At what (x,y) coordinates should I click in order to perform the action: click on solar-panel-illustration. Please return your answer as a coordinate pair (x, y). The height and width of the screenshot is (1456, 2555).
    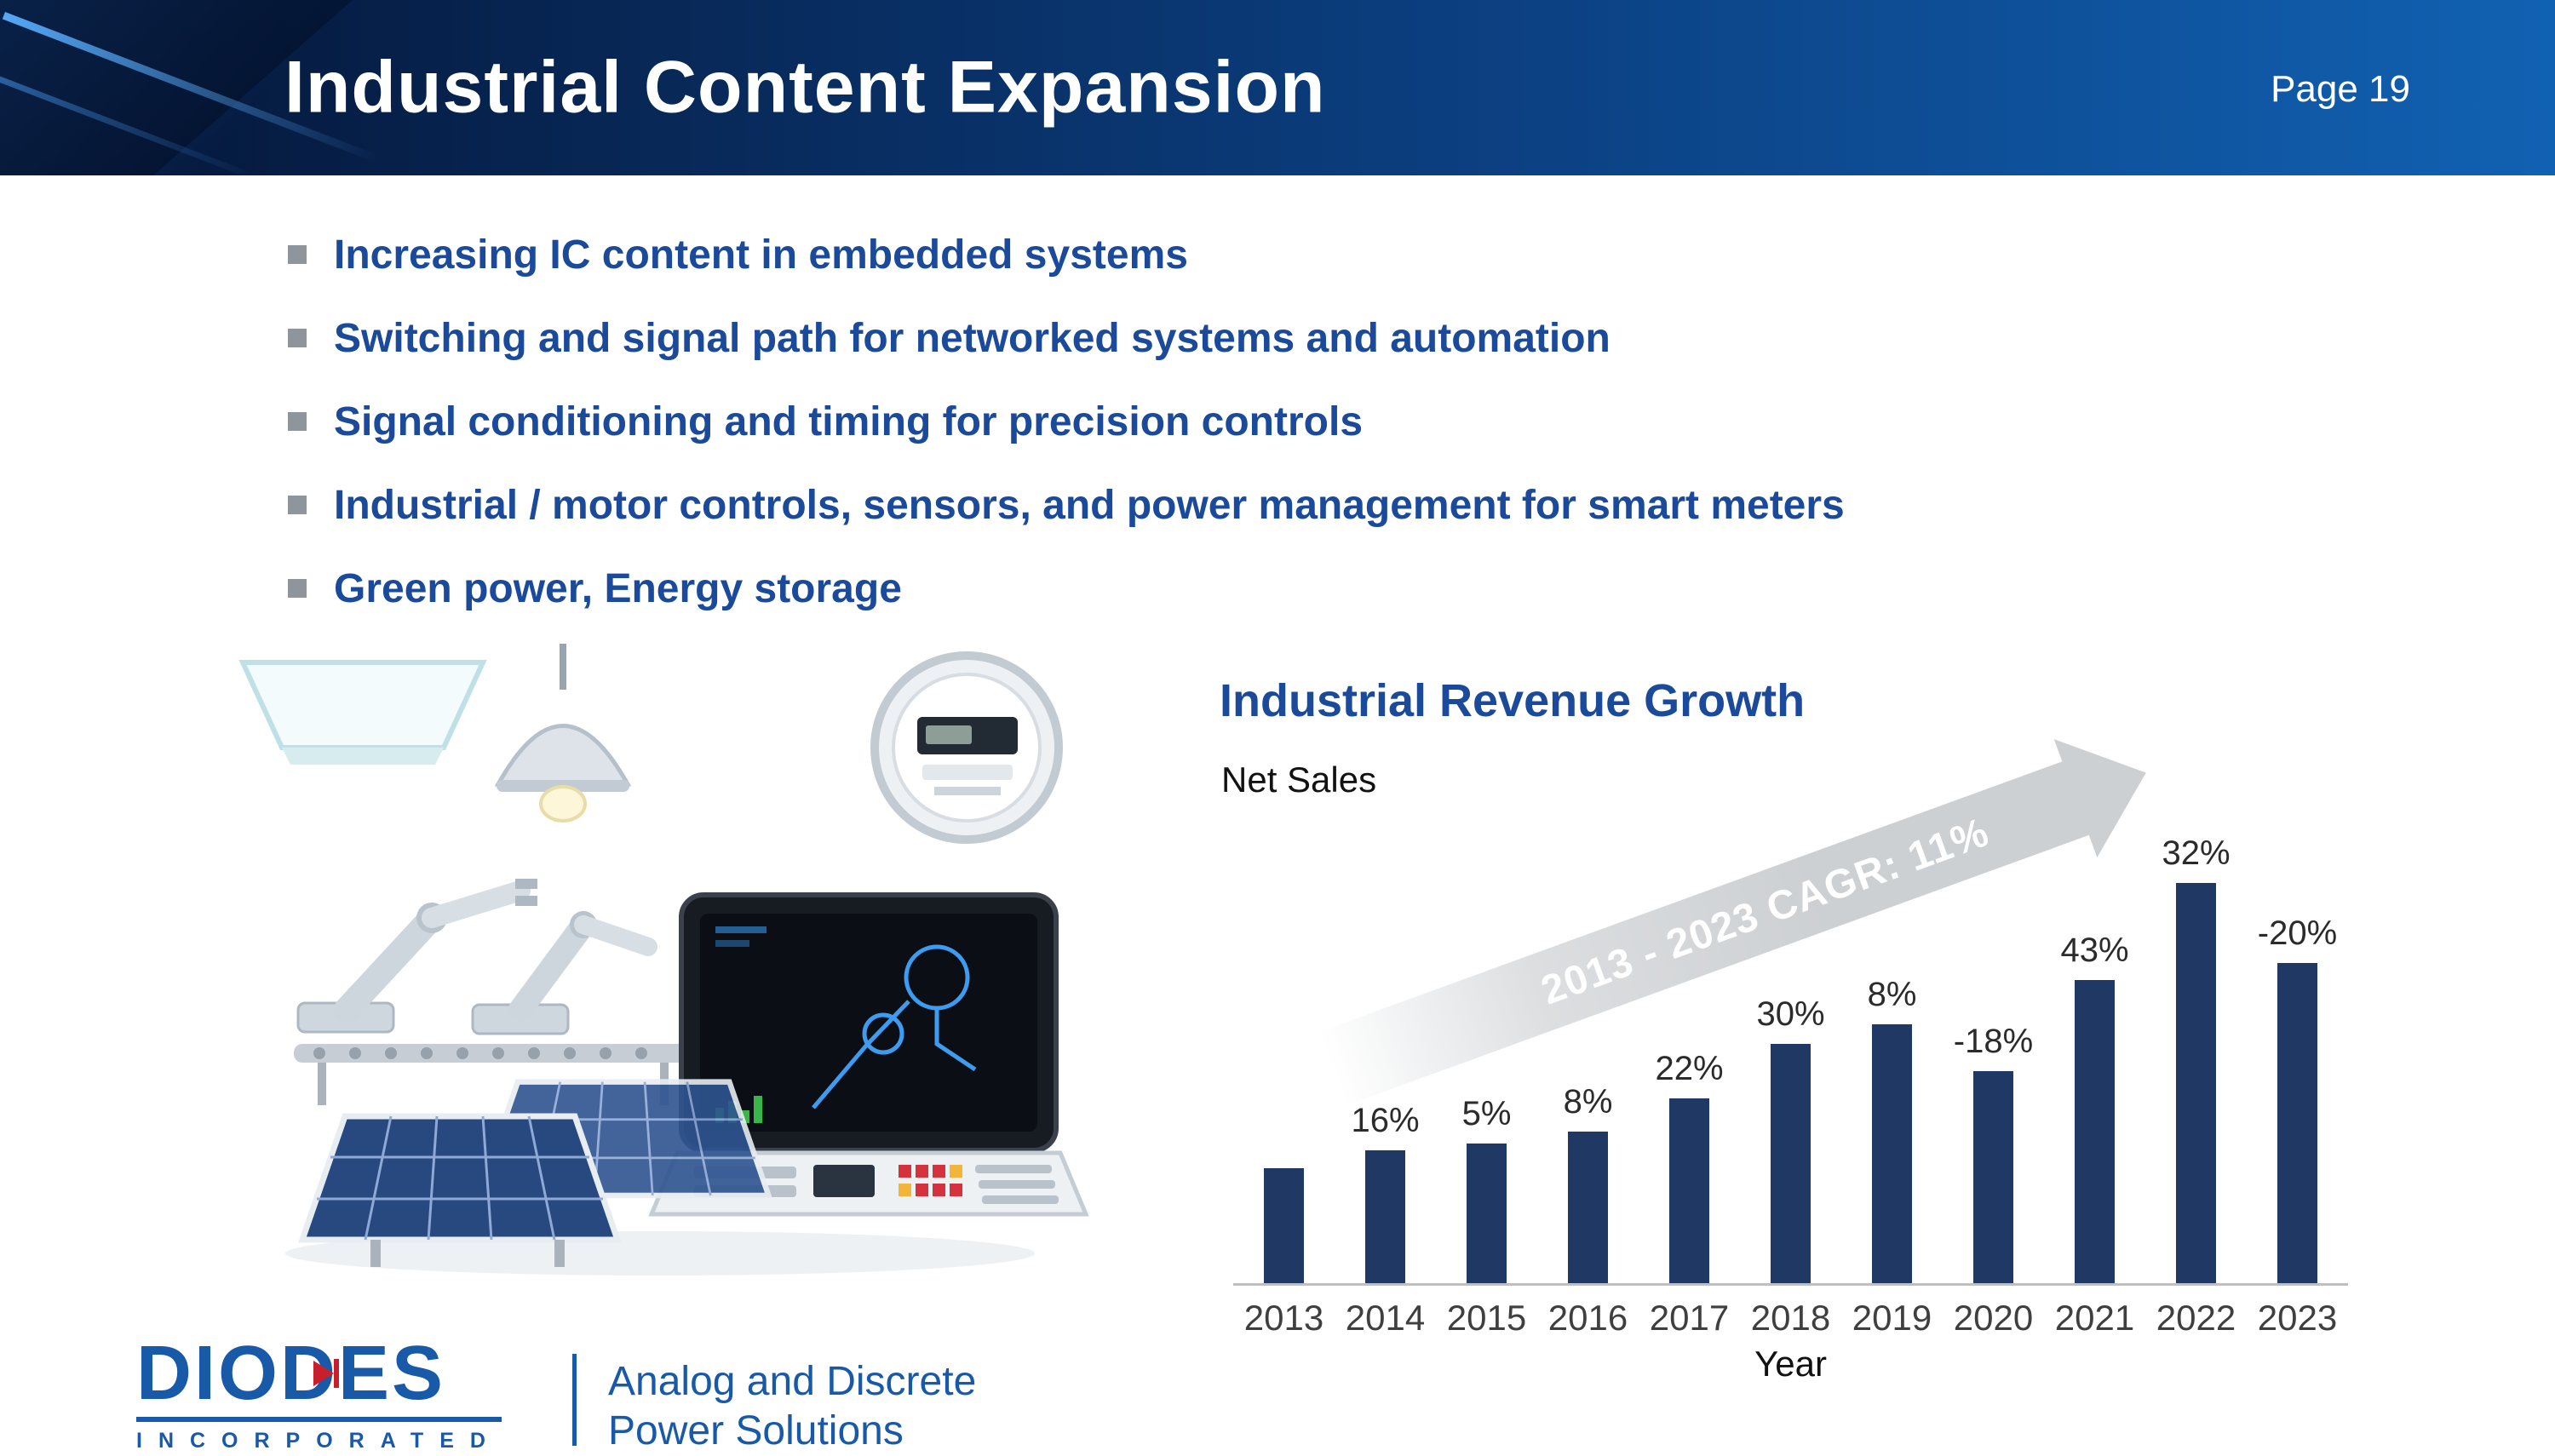
    Looking at the image, I should click on (535, 1173).